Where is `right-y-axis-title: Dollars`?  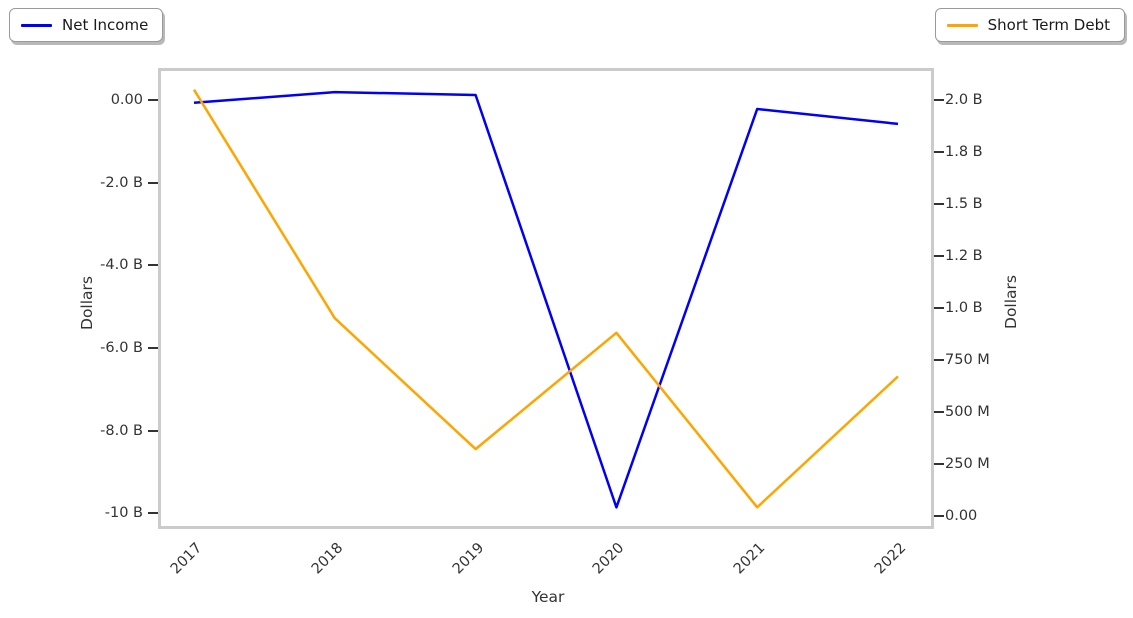 right-y-axis-title: Dollars is located at coordinates (1011, 302).